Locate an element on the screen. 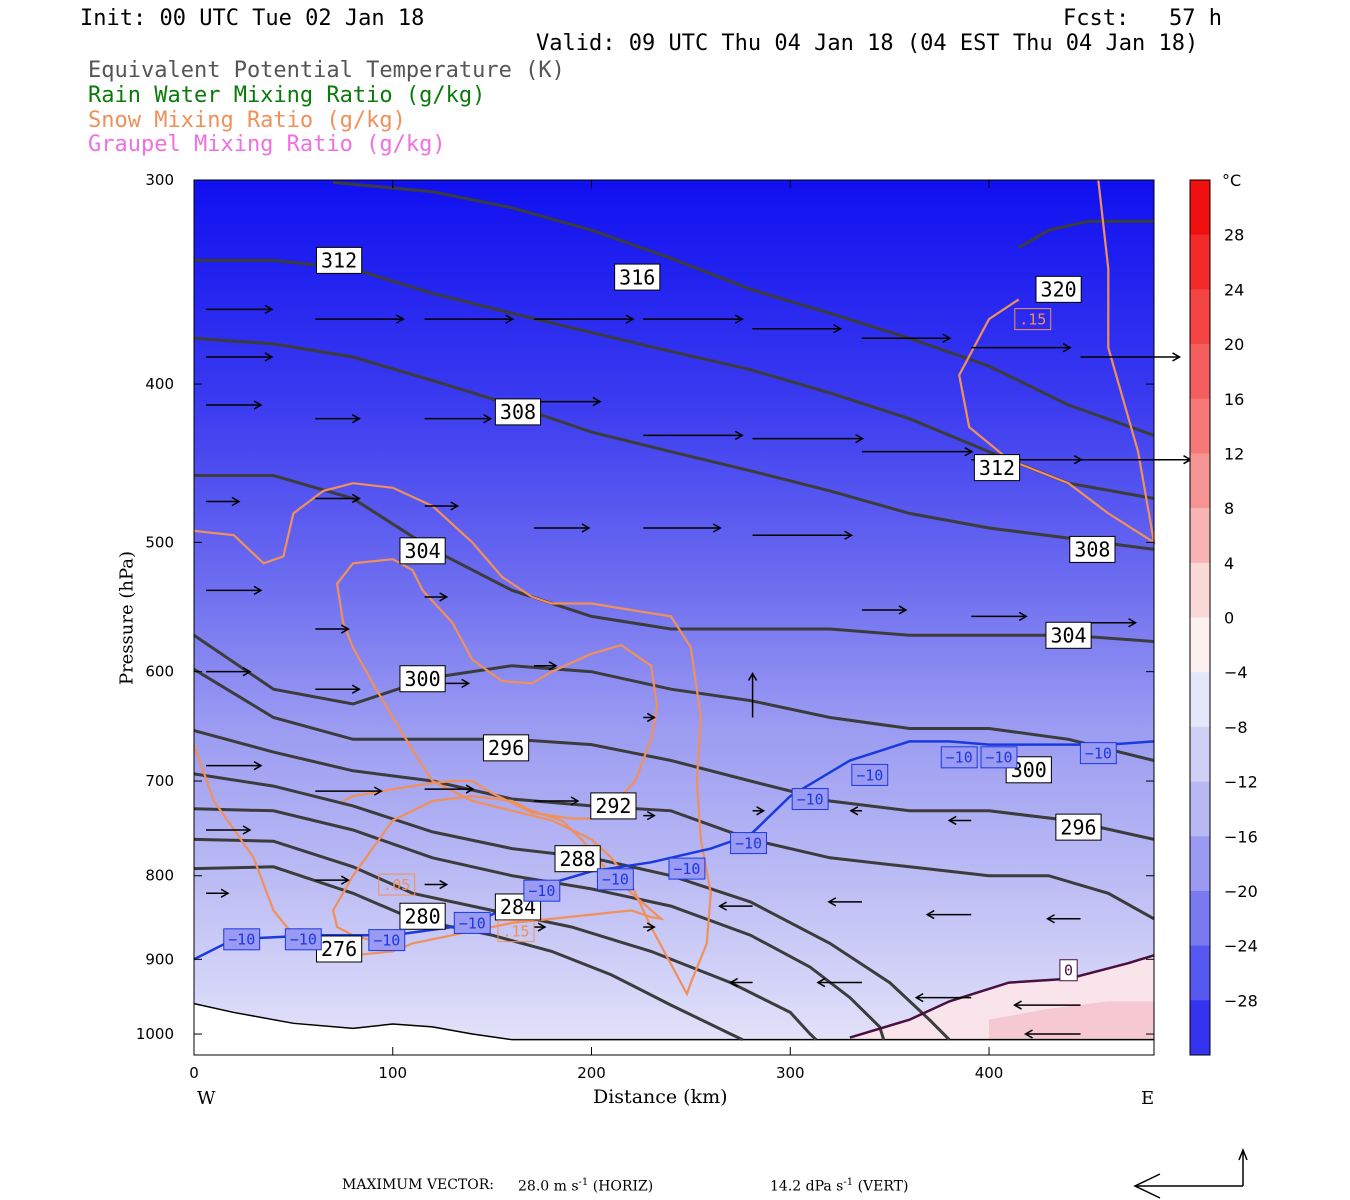 The height and width of the screenshot is (1200, 1350). field-label-snow: Snow Mixing Ratio (g/kg) is located at coordinates (247, 120).